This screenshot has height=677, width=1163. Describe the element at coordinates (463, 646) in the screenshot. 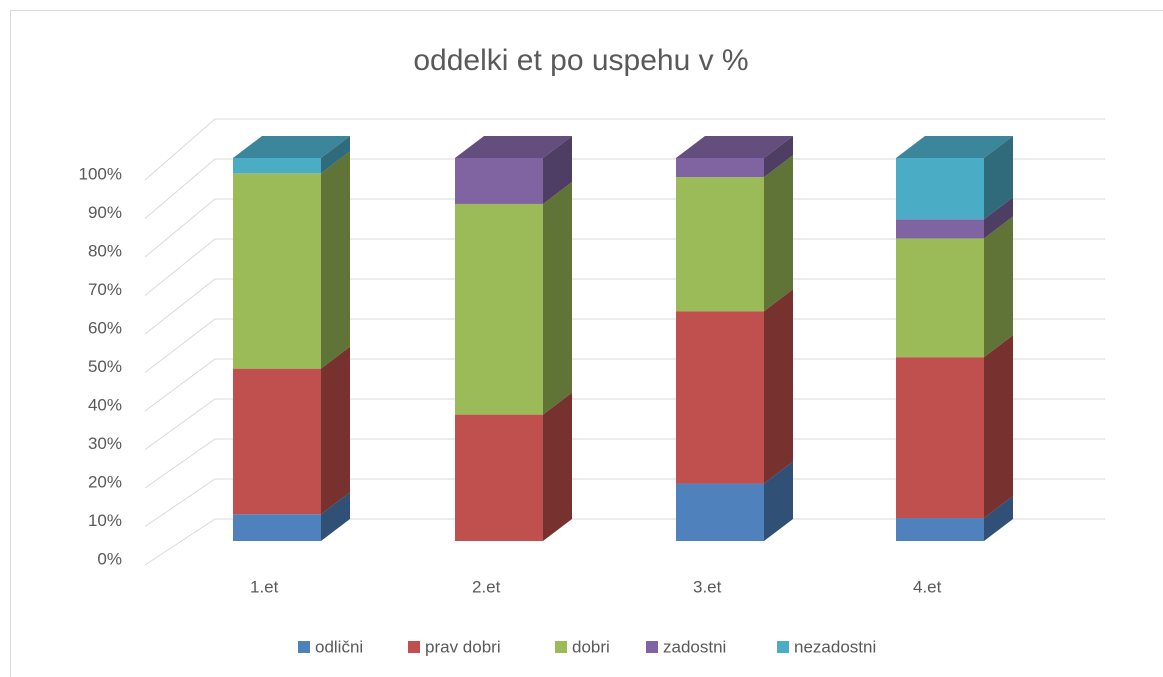

I see `legend-label: prav dobri` at that location.